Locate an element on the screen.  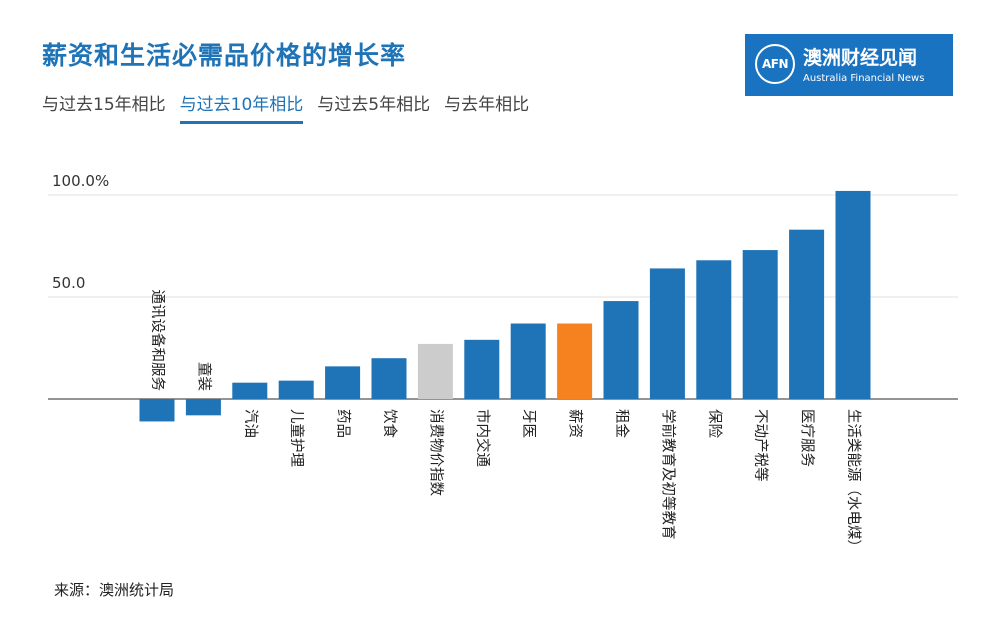
category-label: 保险 is located at coordinates (714, 423).